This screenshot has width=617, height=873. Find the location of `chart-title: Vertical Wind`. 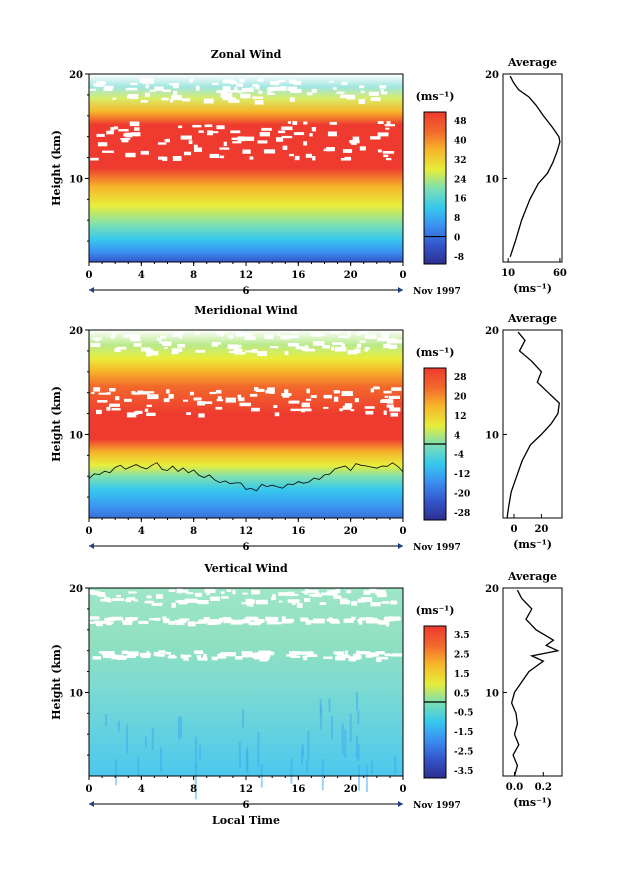

chart-title: Vertical Wind is located at coordinates (245, 568).